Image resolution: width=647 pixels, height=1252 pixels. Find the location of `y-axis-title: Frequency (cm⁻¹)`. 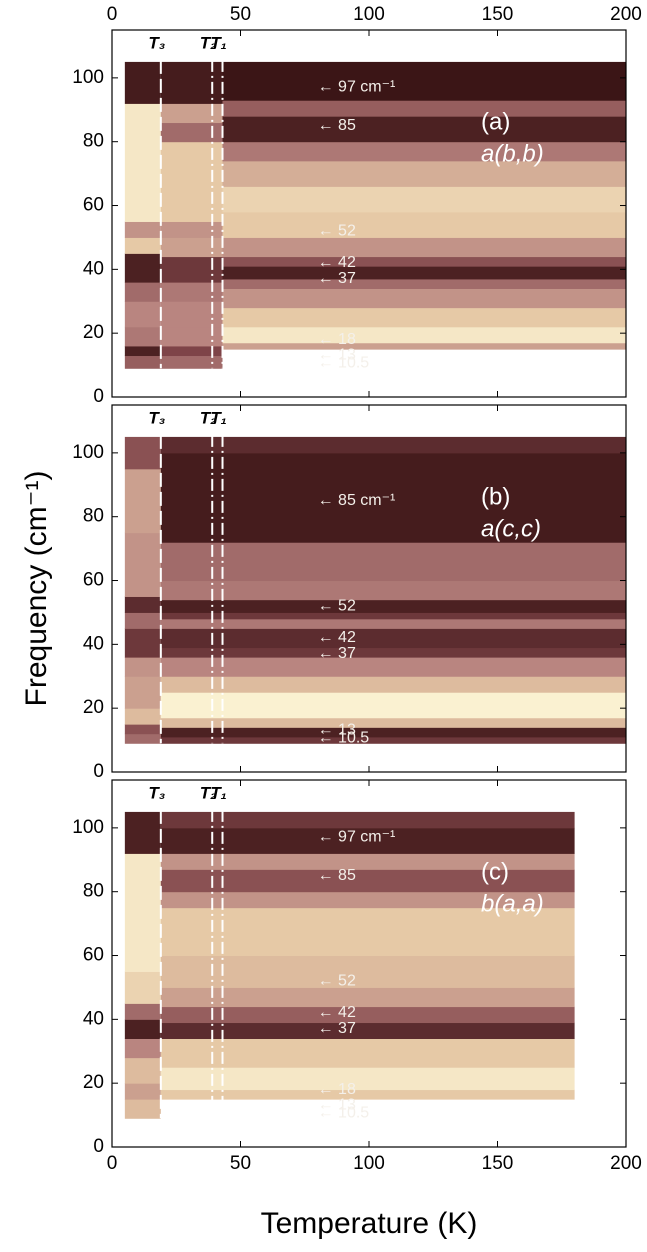

y-axis-title: Frequency (cm⁻¹) is located at coordinates (36, 589).